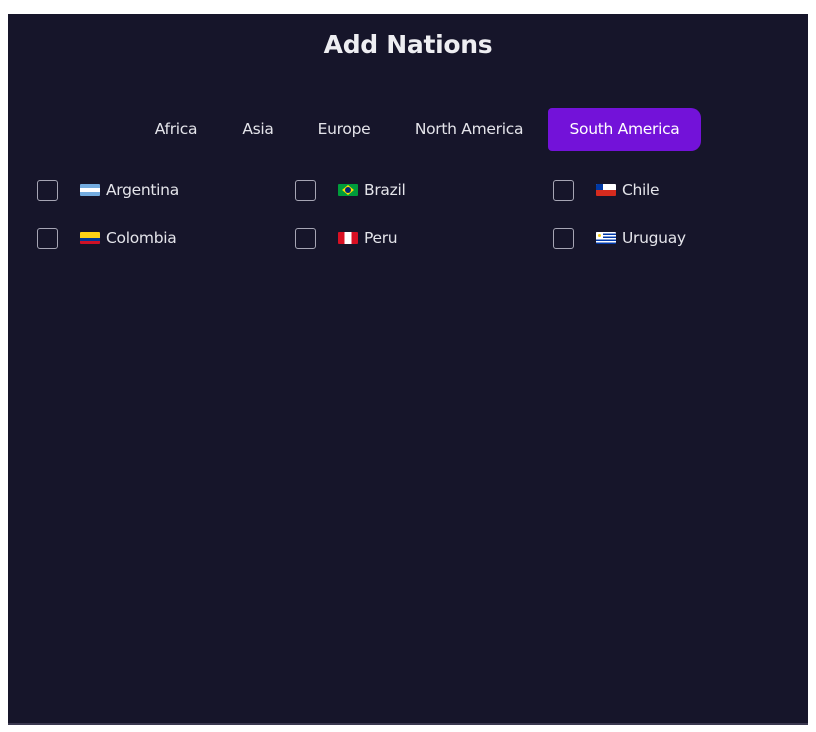 The width and height of the screenshot is (816, 732). Describe the element at coordinates (641, 190) in the screenshot. I see `nation-label: Chile` at that location.